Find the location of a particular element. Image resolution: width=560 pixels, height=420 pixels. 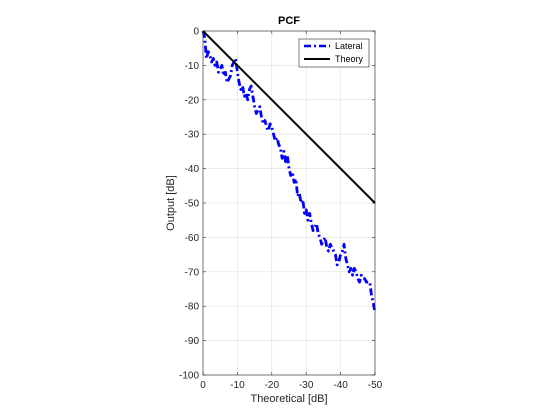

legend: Lateral Theory is located at coordinates (334, 53).